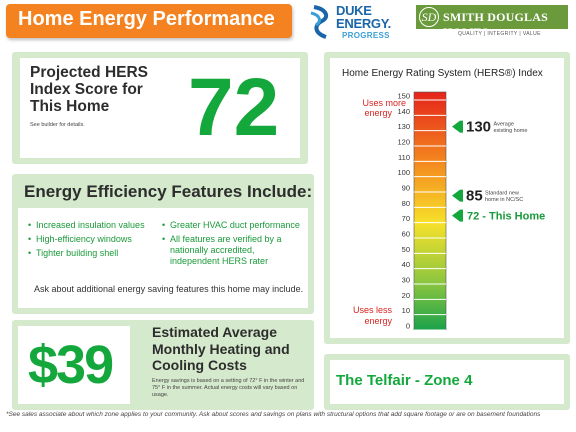  Describe the element at coordinates (168, 191) in the screenshot. I see `energy-features-title: Energy Efficiency Features Include:` at that location.